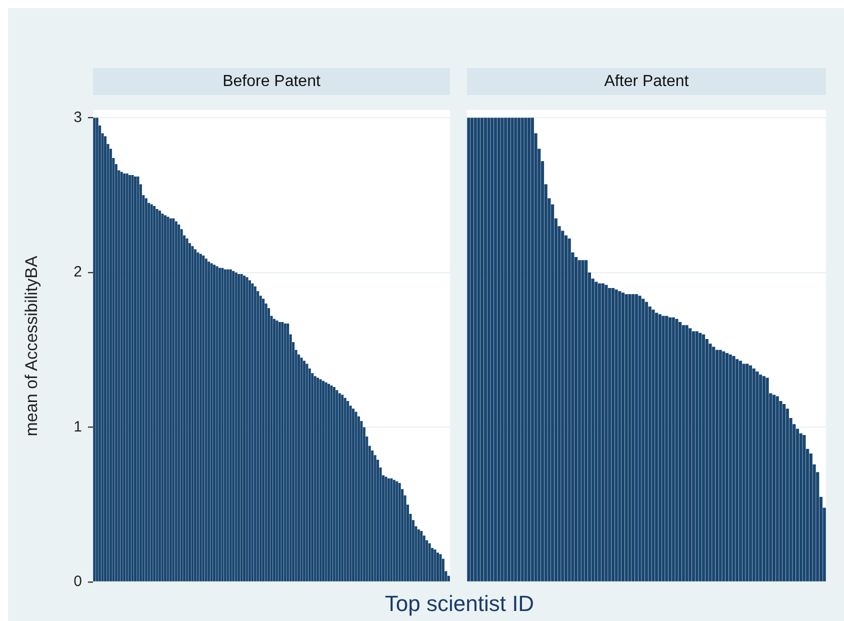  I want to click on y-tick-label: 2, so click(78, 272).